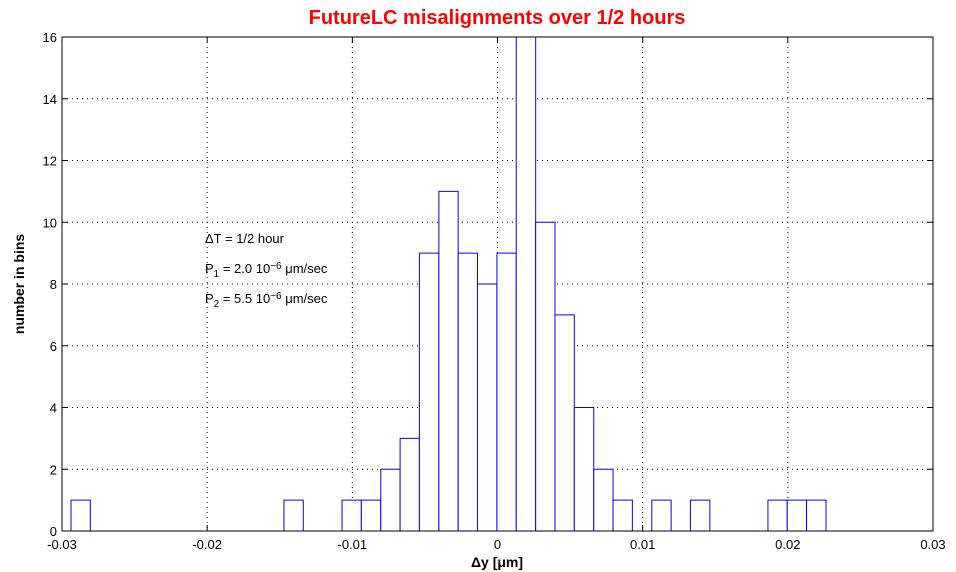 This screenshot has width=956, height=572. What do you see at coordinates (642, 544) in the screenshot?
I see `x-tick-label: 0.01` at bounding box center [642, 544].